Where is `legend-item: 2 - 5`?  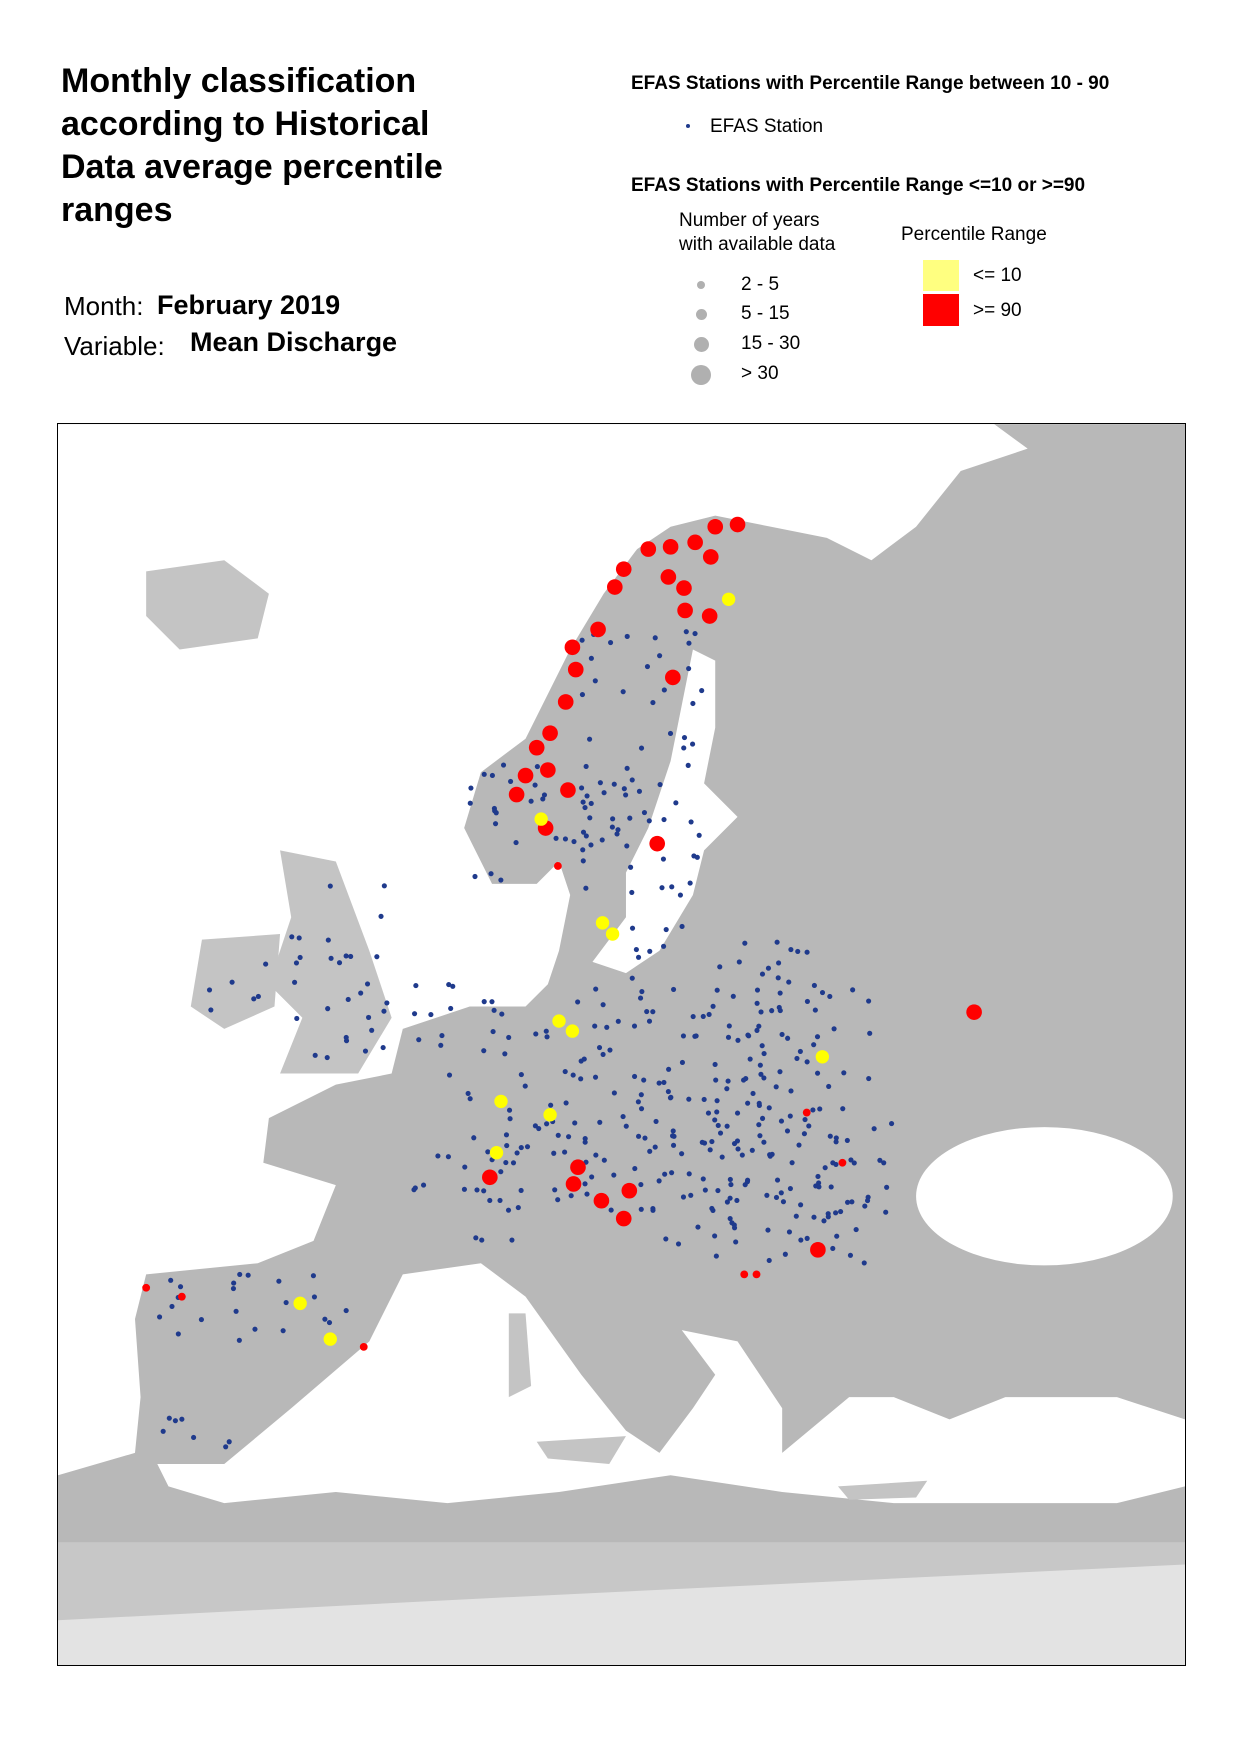
legend-item: 2 - 5 is located at coordinates (760, 284).